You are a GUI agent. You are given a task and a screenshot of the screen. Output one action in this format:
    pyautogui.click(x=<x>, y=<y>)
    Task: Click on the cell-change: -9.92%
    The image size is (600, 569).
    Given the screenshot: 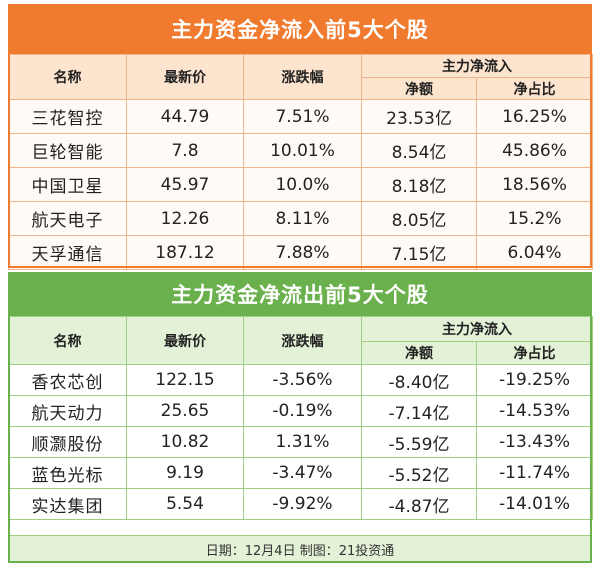 What is the action you would take?
    pyautogui.click(x=302, y=504)
    